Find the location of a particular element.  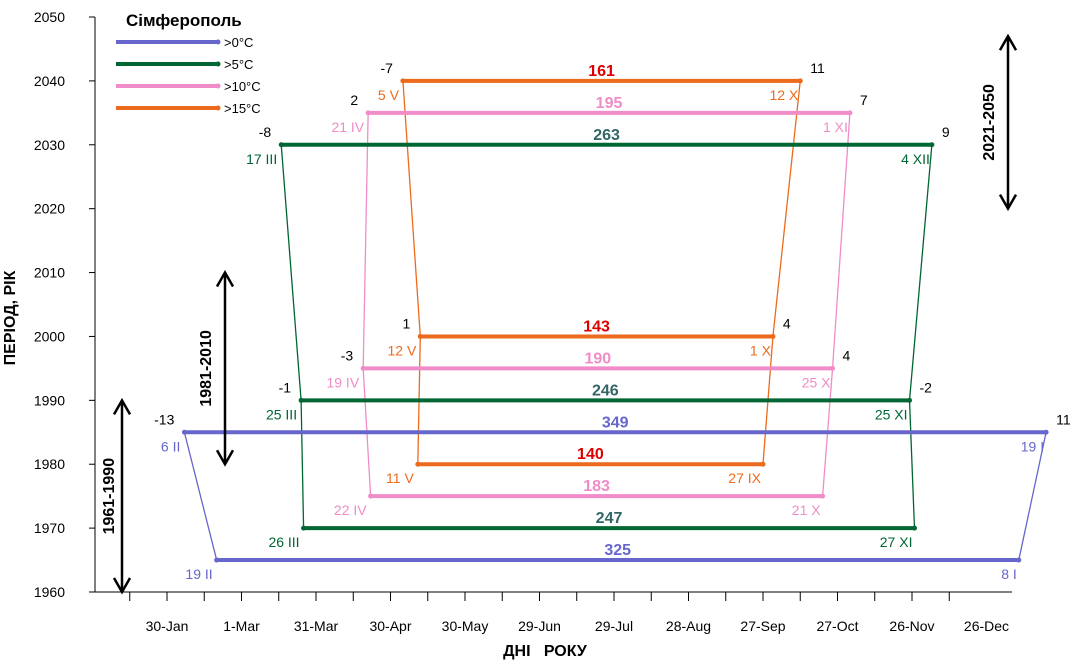

legend: Сімферополь >0°C >5°C >10°C >15°C is located at coordinates (188, 63).